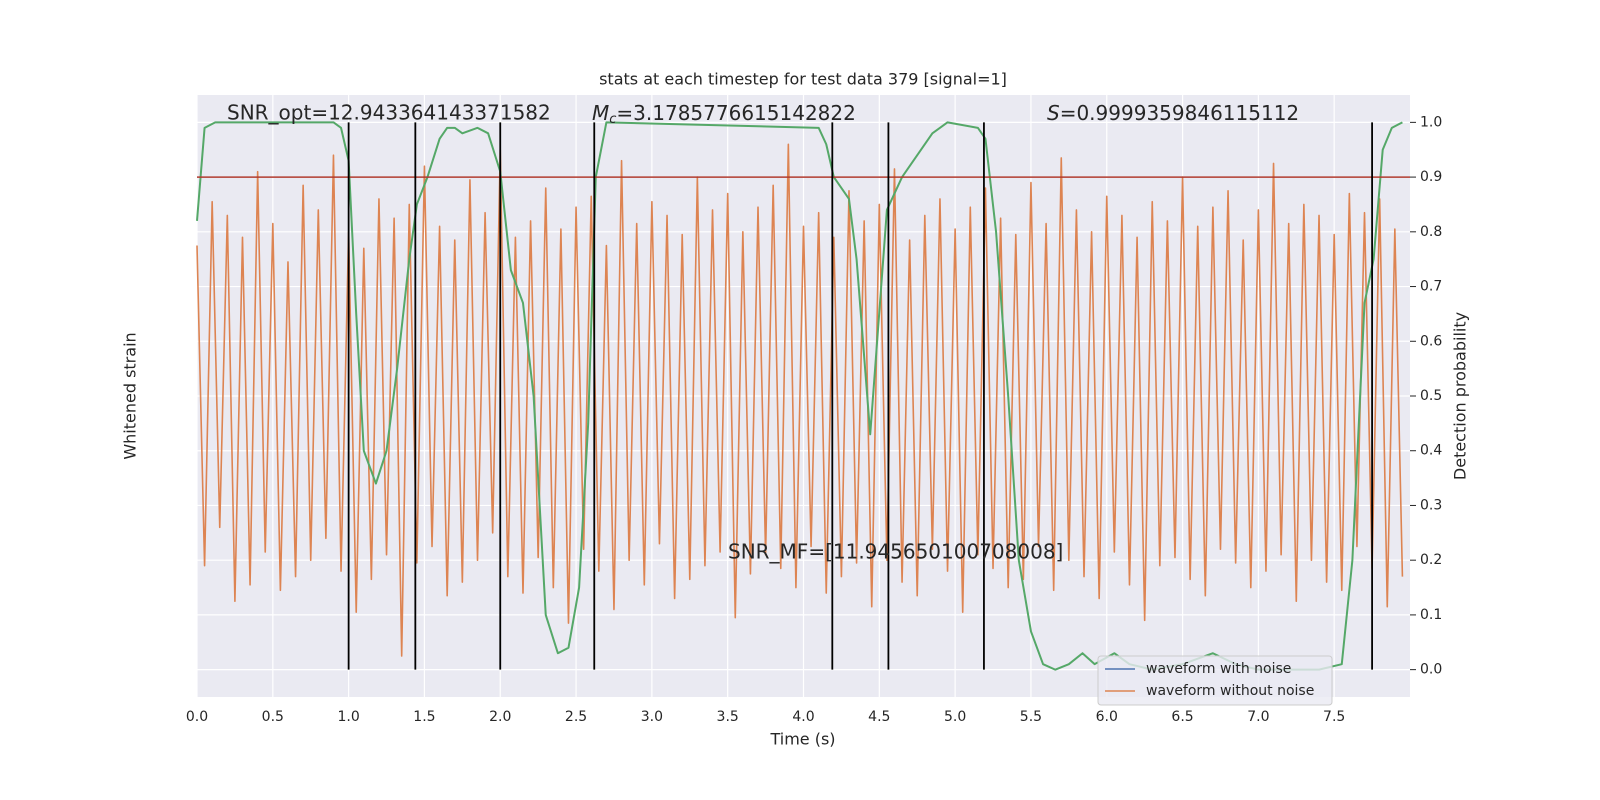 Image resolution: width=1600 pixels, height=800 pixels. I want to click on y2-tick-label: 0.5, so click(1431, 396).